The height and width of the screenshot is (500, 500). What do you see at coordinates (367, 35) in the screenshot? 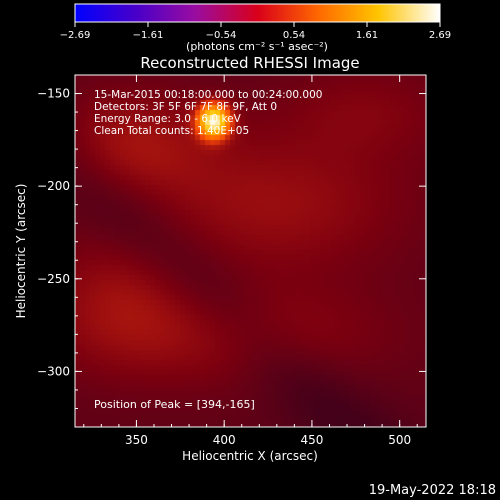
I see `colorbar-tick-label: 1.61` at bounding box center [367, 35].